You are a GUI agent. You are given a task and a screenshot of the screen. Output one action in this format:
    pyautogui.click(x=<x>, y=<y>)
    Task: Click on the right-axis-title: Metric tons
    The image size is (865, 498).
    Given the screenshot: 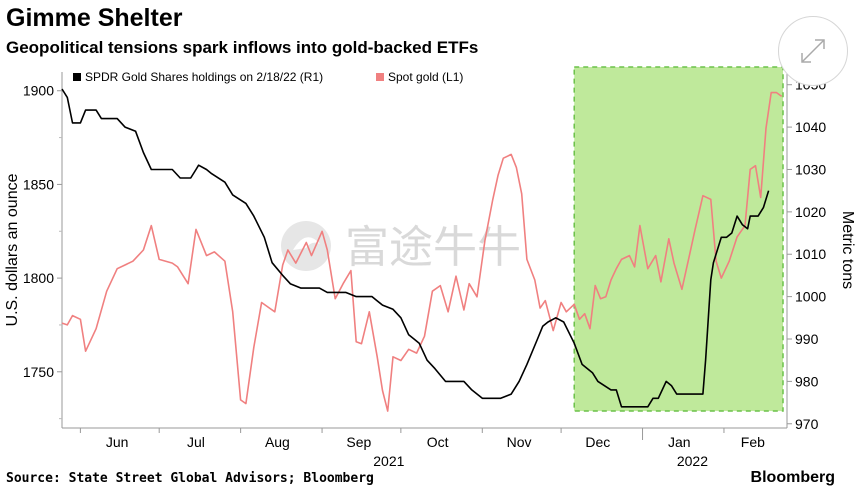 What is the action you would take?
    pyautogui.click(x=847, y=250)
    